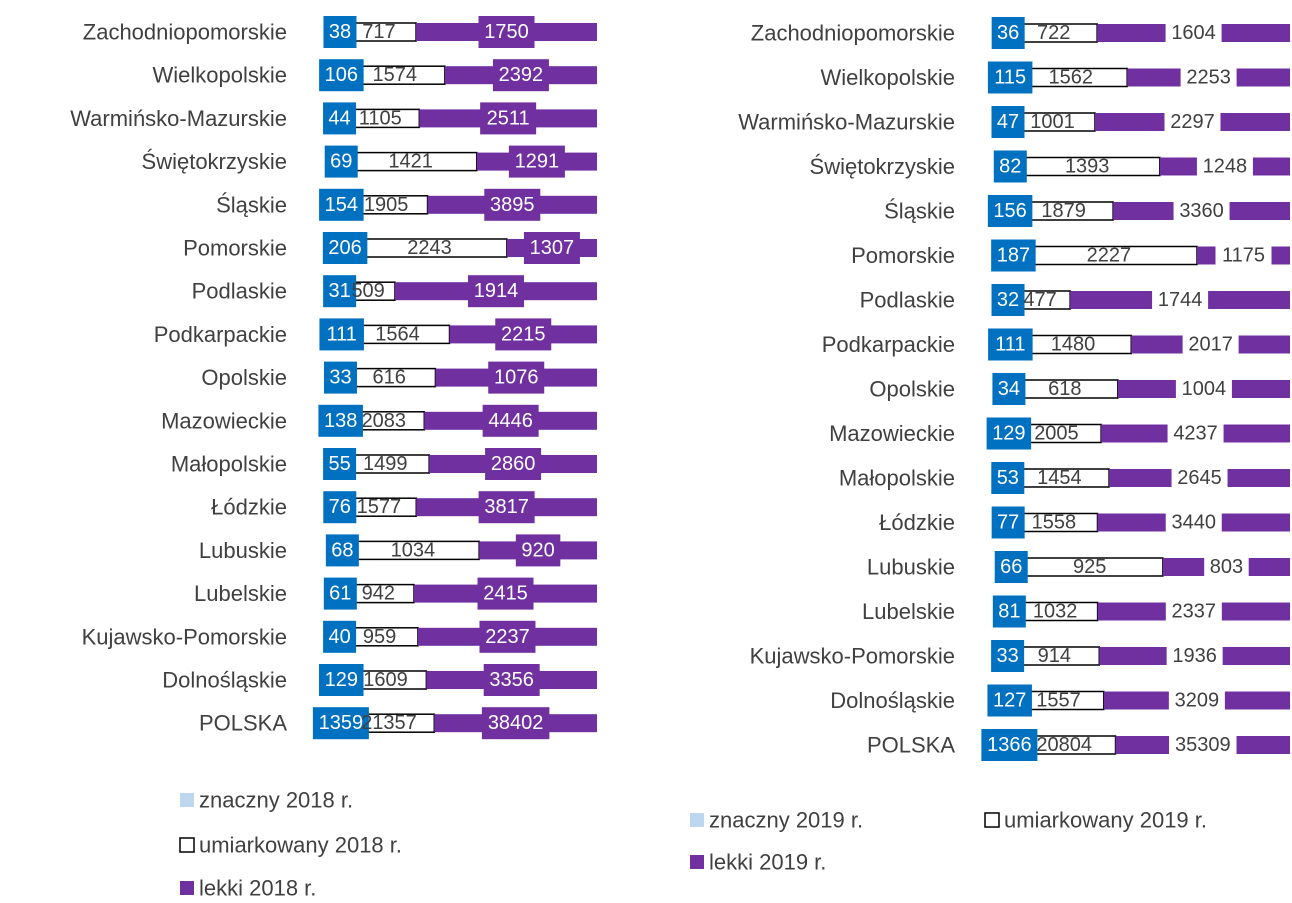 The width and height of the screenshot is (1292, 903). Describe the element at coordinates (389, 723) in the screenshot. I see `data-label: 21357` at that location.